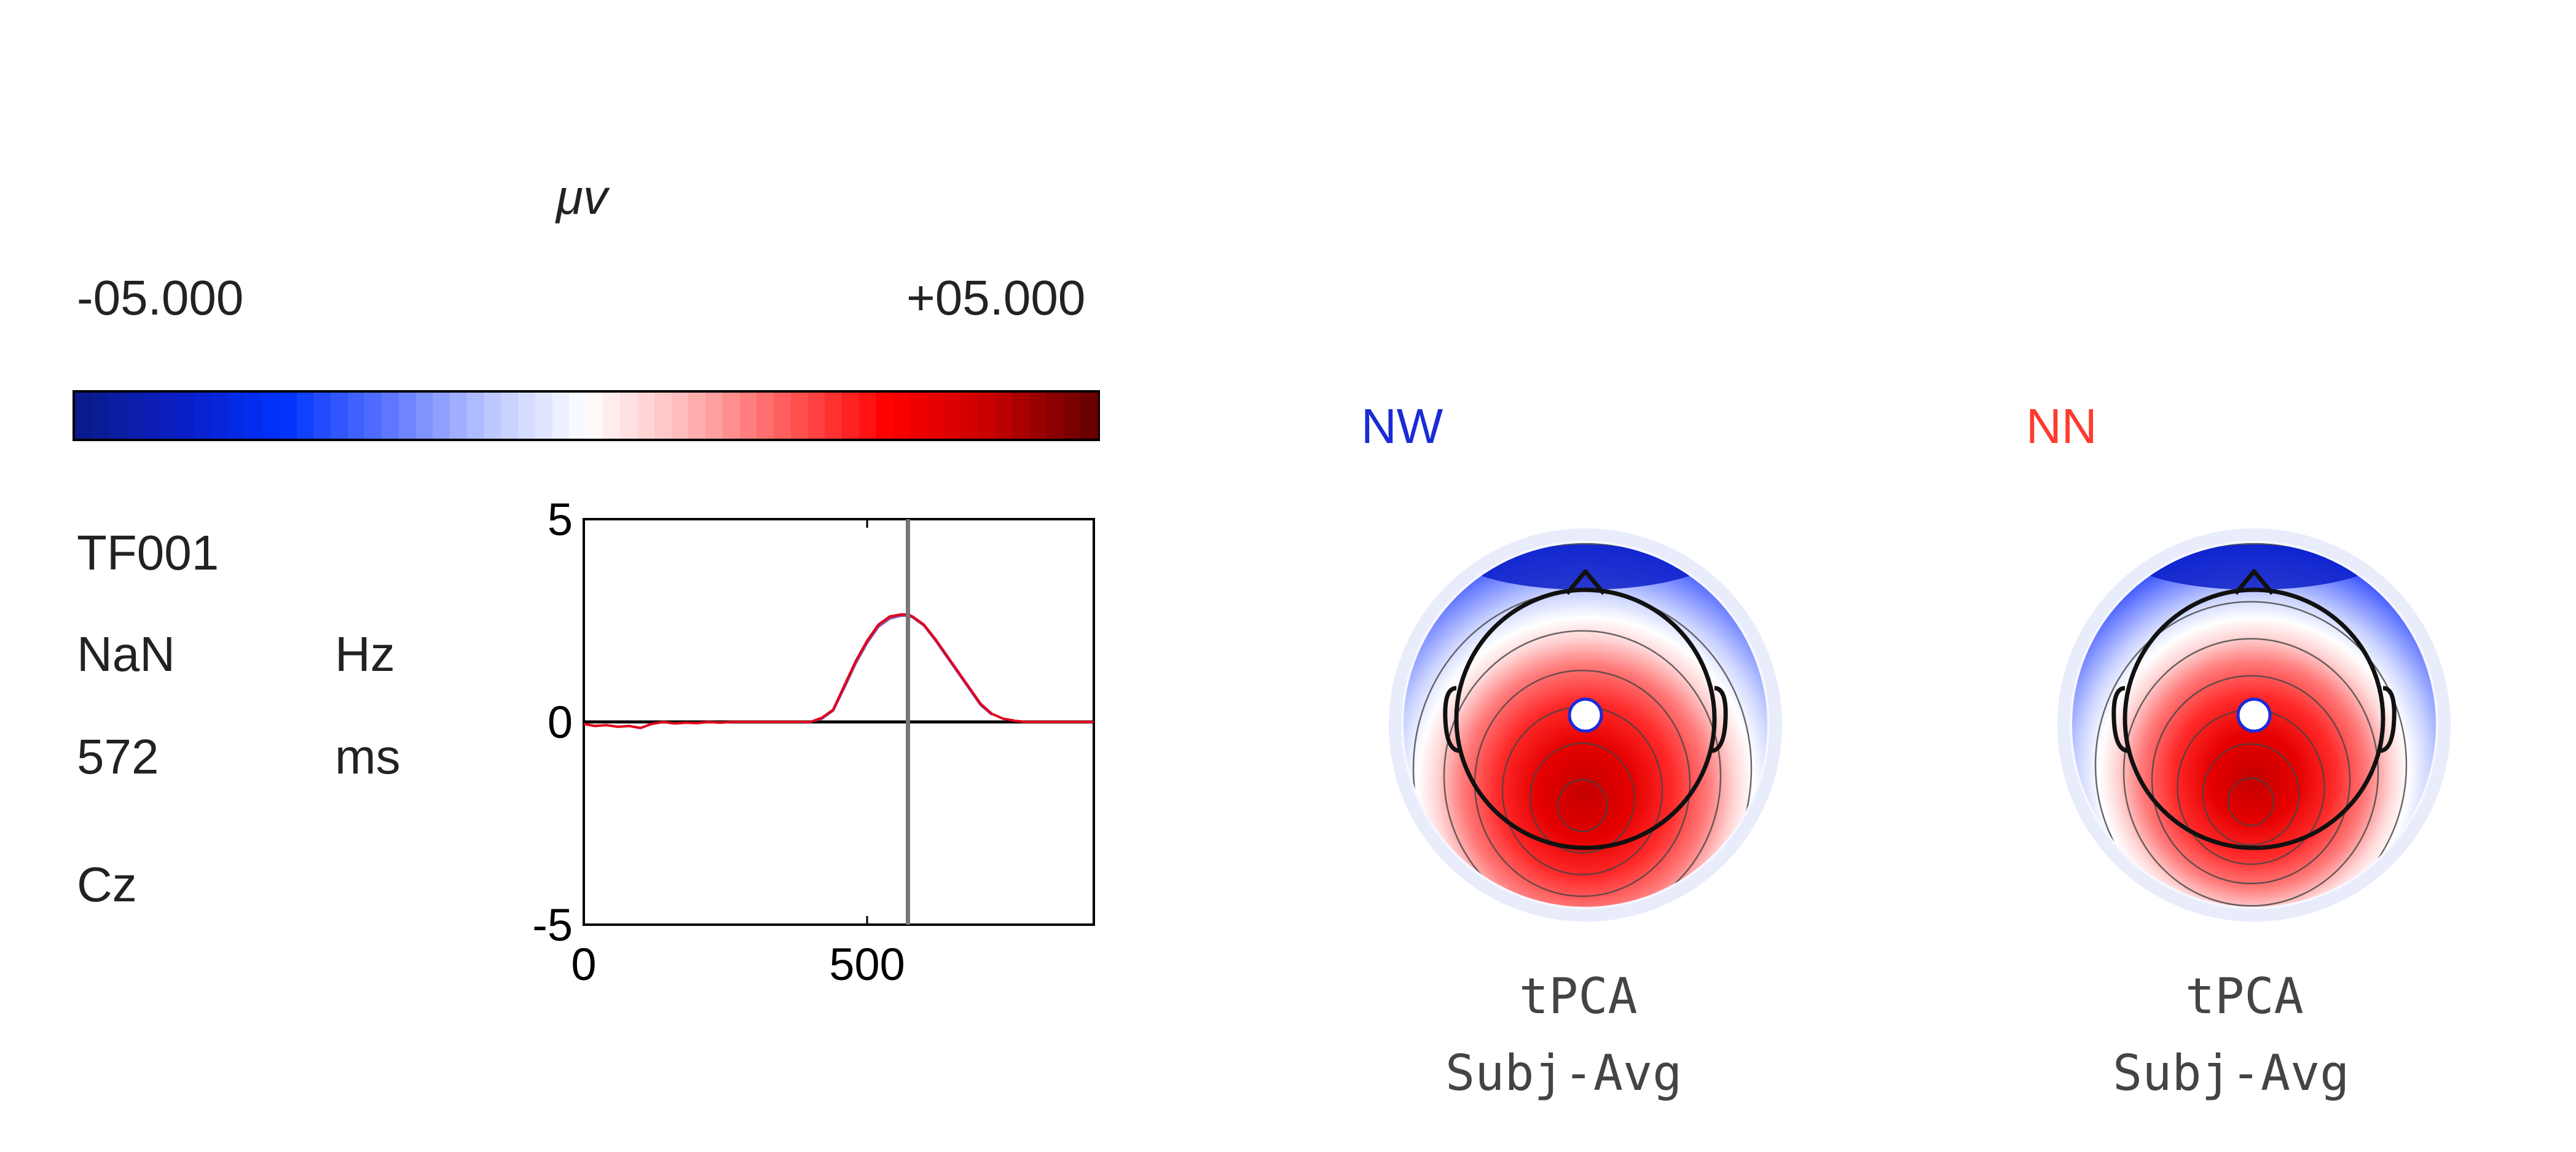 The width and height of the screenshot is (2576, 1152). Describe the element at coordinates (996, 297) in the screenshot. I see `colorbar-max-label: +05.000` at that location.